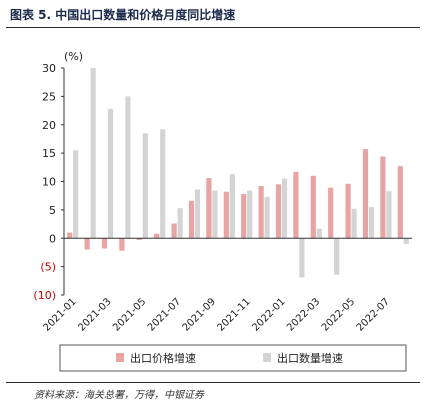  What do you see at coordinates (310, 358) in the screenshot?
I see `legend-label-quantity: 出口数量增速` at bounding box center [310, 358].